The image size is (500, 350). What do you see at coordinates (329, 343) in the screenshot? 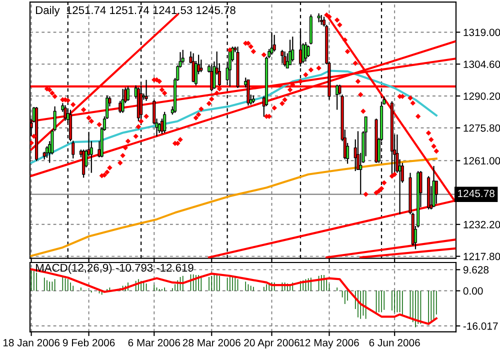
I see `x-tick-label: 12 May 2006` at bounding box center [329, 343].